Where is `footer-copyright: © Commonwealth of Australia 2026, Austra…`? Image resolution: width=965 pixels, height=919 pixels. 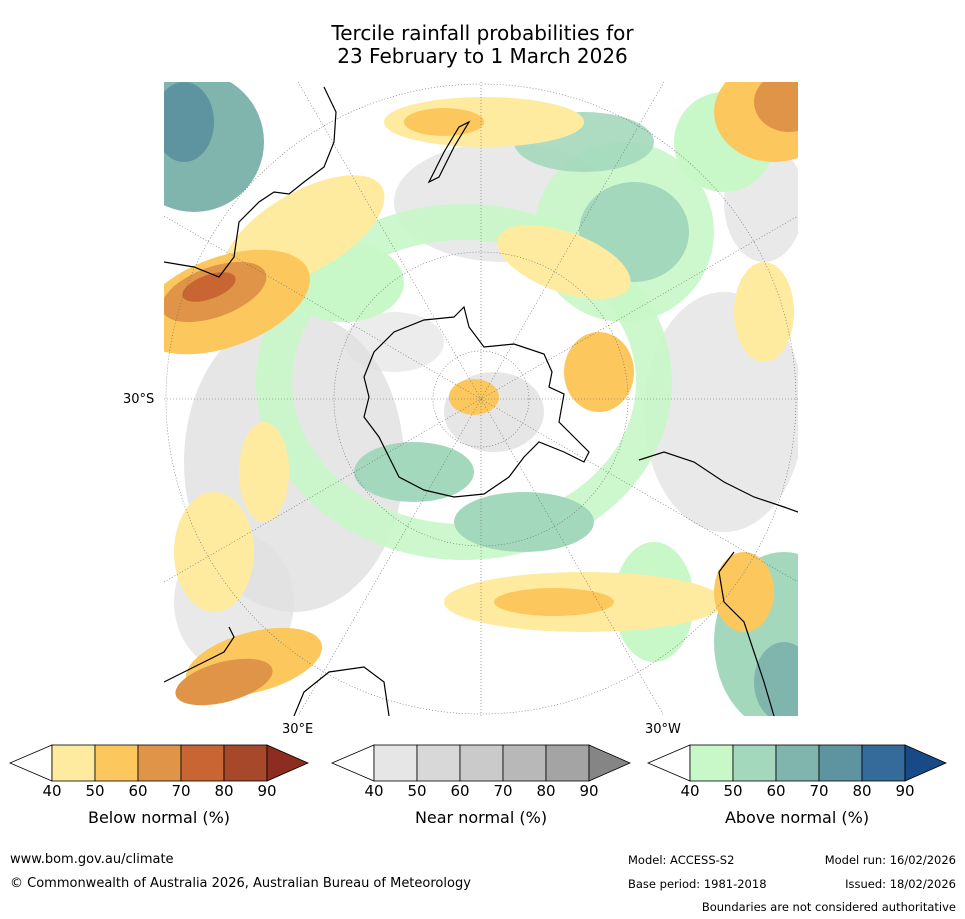
footer-copyright: © Commonwealth of Australia 2026, Austra… is located at coordinates (240, 883).